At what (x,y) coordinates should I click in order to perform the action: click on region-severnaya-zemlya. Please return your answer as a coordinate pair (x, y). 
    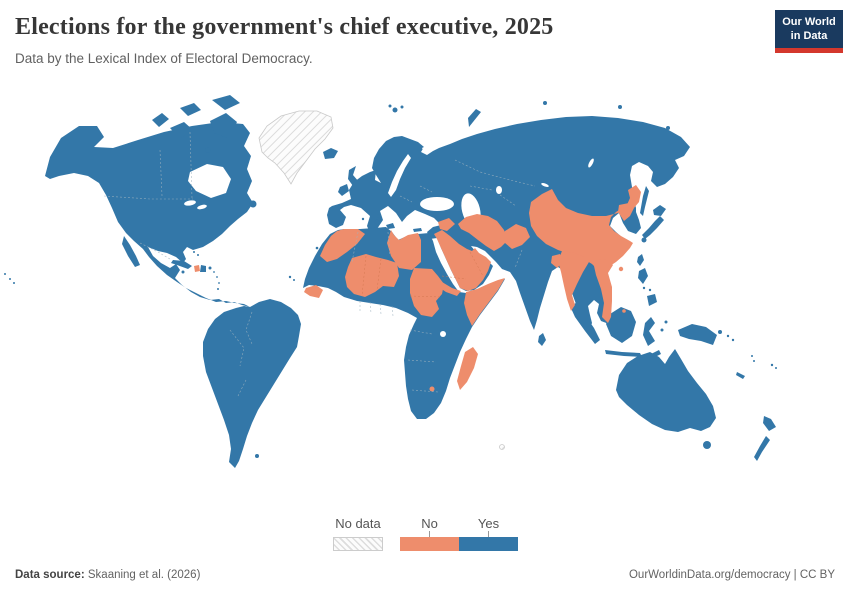
    Looking at the image, I should click on (545, 103).